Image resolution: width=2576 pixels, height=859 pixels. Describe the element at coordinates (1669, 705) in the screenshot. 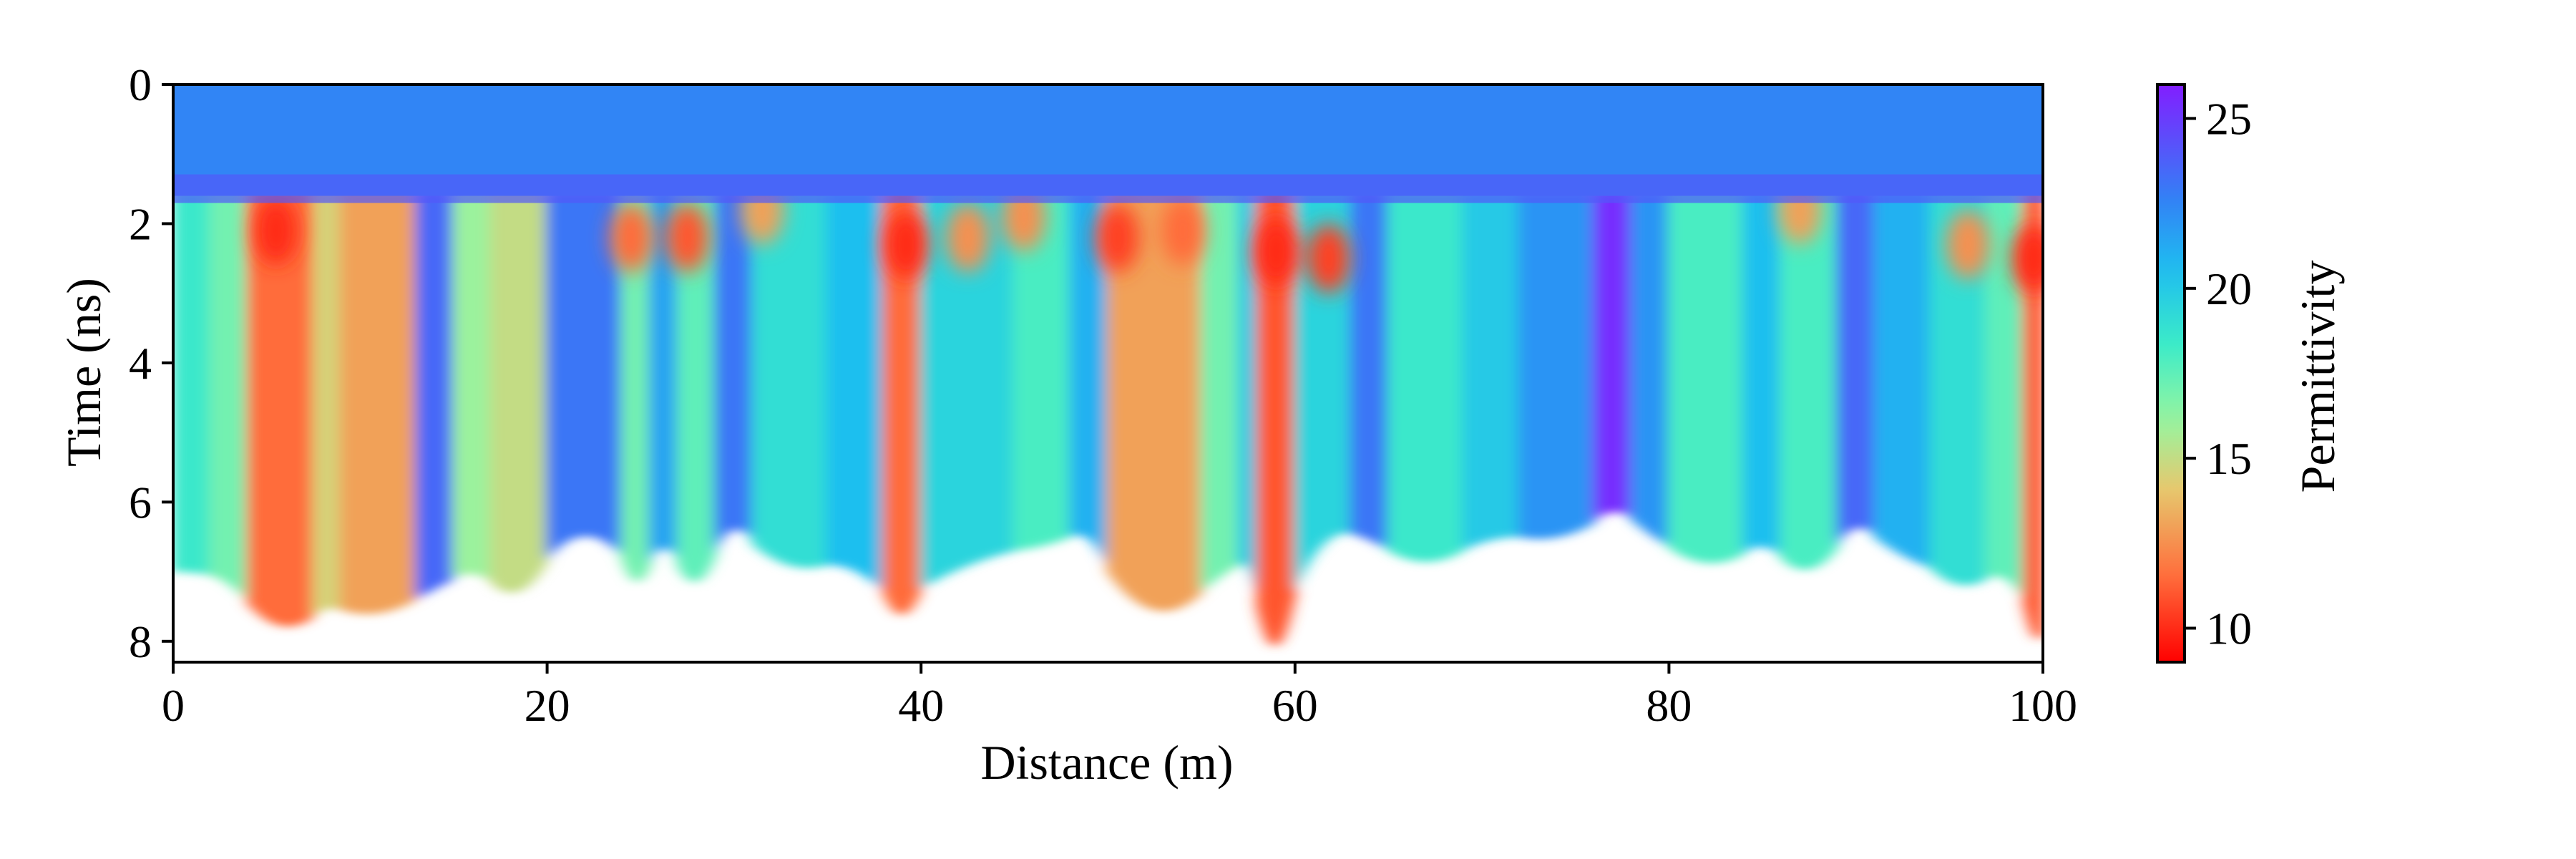

I see `x-tick-label: 80` at that location.